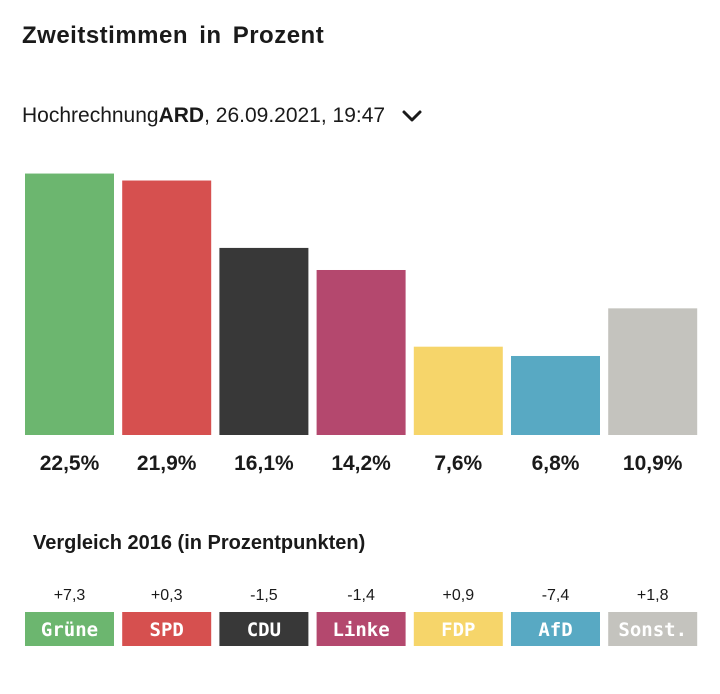 The image size is (720, 694). Describe the element at coordinates (90, 115) in the screenshot. I see `subtitle-prefix: Hochrechnung` at that location.